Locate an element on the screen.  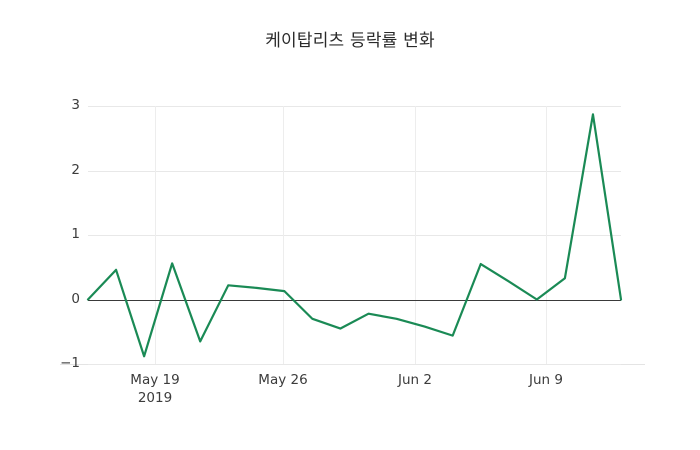
y-tick-label-neg1: −1 is located at coordinates (70, 363).